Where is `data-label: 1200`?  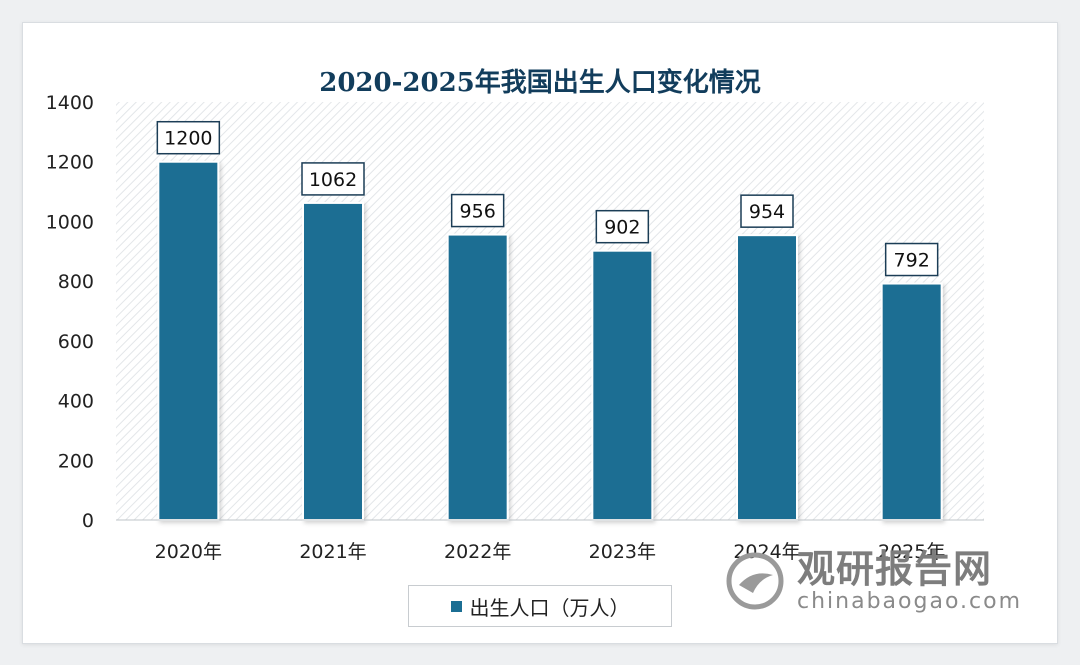
data-label: 1200 is located at coordinates (188, 139).